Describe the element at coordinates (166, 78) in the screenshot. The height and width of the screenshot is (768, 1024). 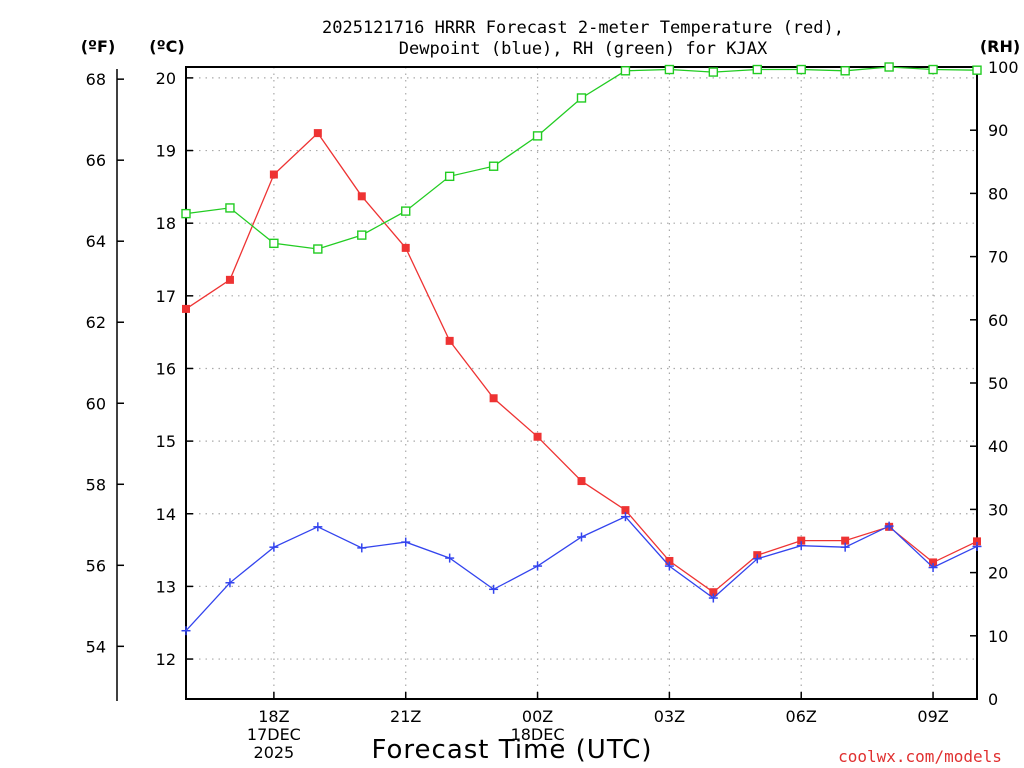
I see `celsius-tick-label: 20` at that location.